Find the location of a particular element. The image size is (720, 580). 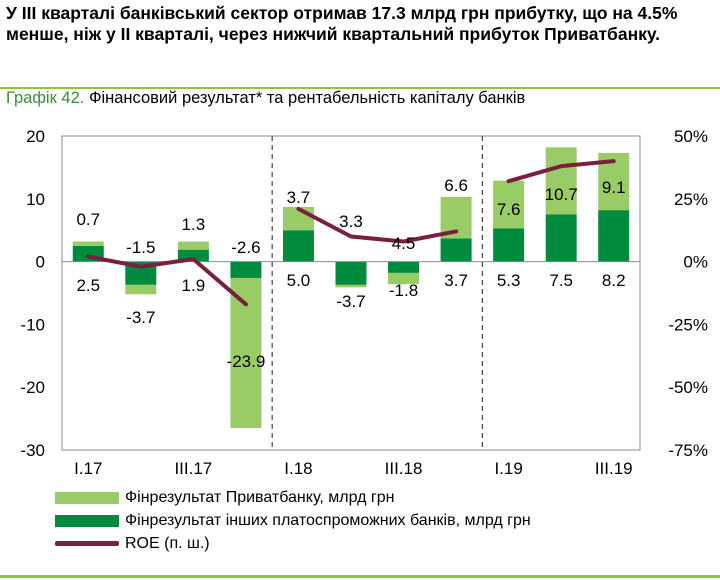

data-label-top: 3.3 is located at coordinates (351, 221).